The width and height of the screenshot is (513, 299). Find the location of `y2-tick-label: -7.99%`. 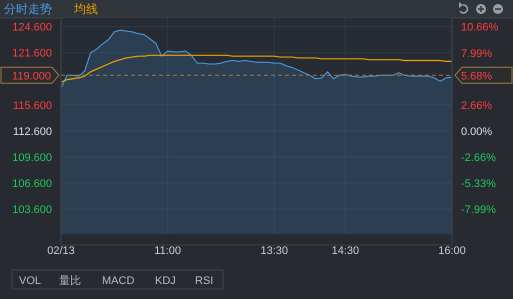

y2-tick-label: -7.99% is located at coordinates (478, 210).